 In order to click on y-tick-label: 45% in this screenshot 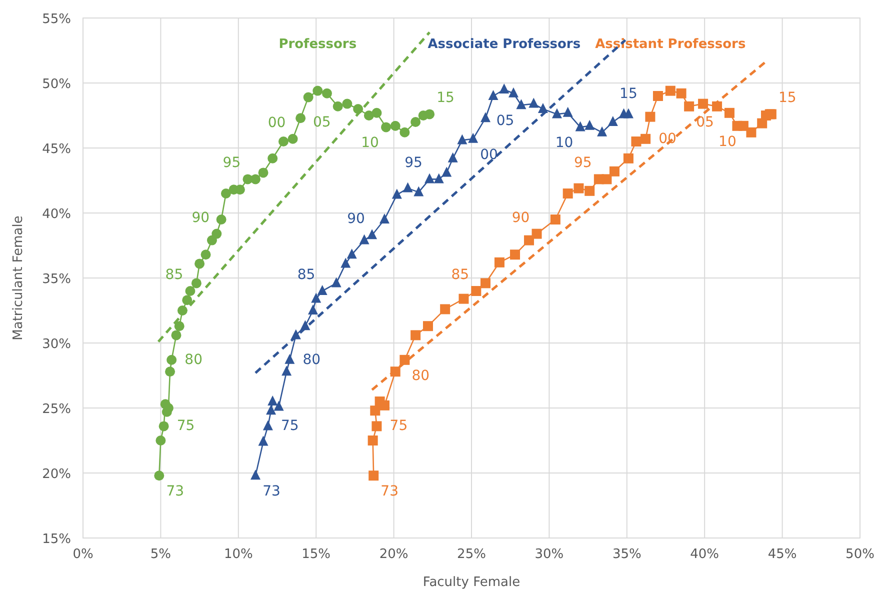, I will do `click(56, 149)`.